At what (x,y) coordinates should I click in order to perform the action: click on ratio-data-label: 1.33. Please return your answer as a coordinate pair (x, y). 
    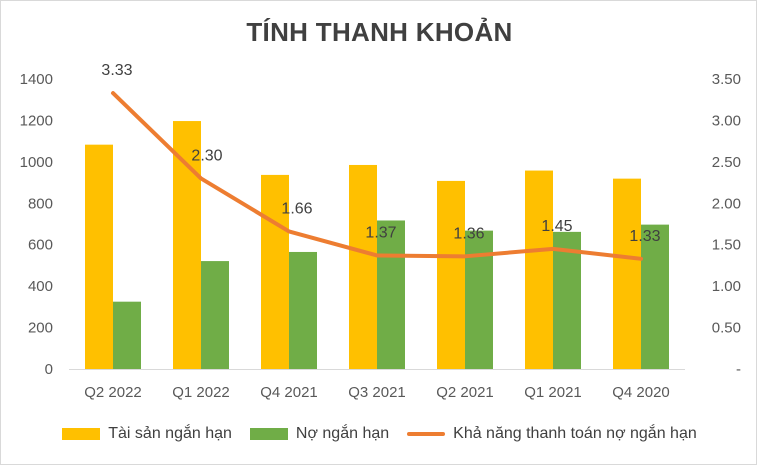
    Looking at the image, I should click on (644, 236).